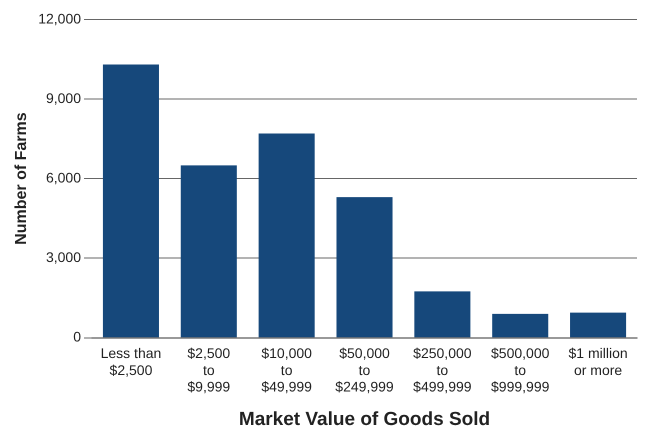 Image resolution: width=655 pixels, height=443 pixels. What do you see at coordinates (131, 361) in the screenshot?
I see `x-tick-label: Less than $2,500` at bounding box center [131, 361].